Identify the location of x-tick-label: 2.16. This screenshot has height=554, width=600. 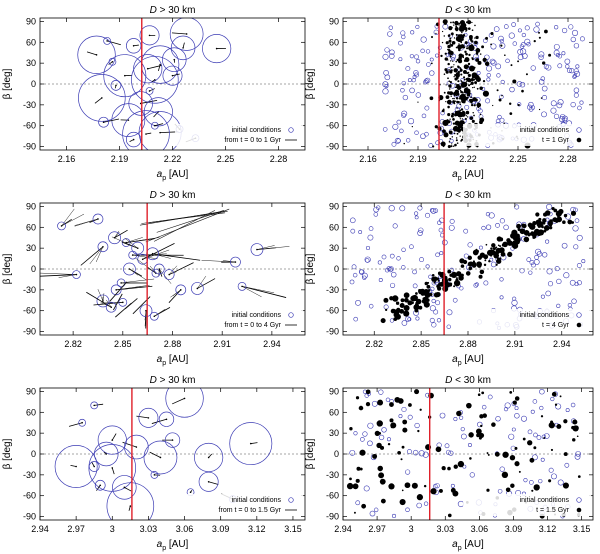
(368, 159).